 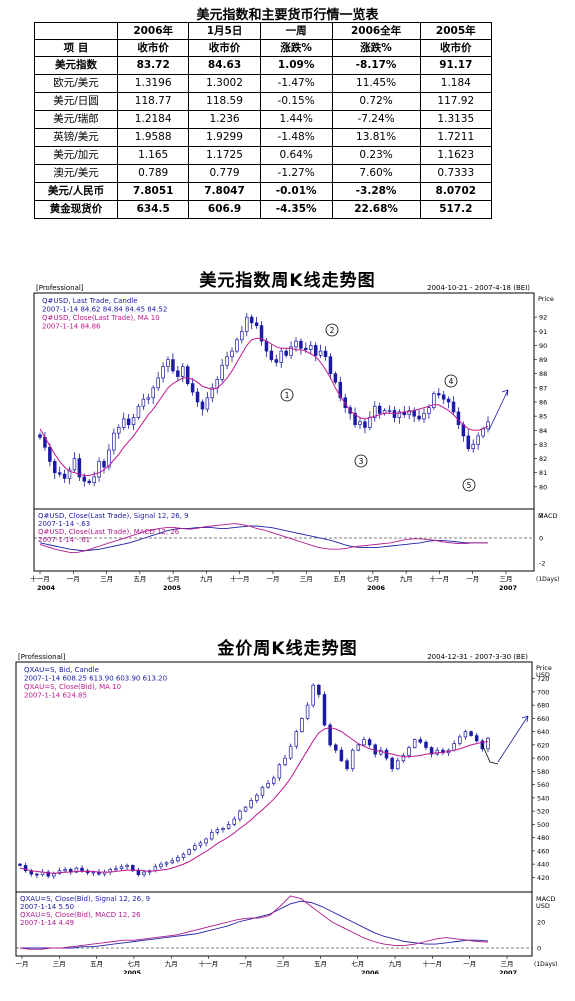 What do you see at coordinates (376, 155) in the screenshot?
I see `table-cell: 0.23%` at bounding box center [376, 155].